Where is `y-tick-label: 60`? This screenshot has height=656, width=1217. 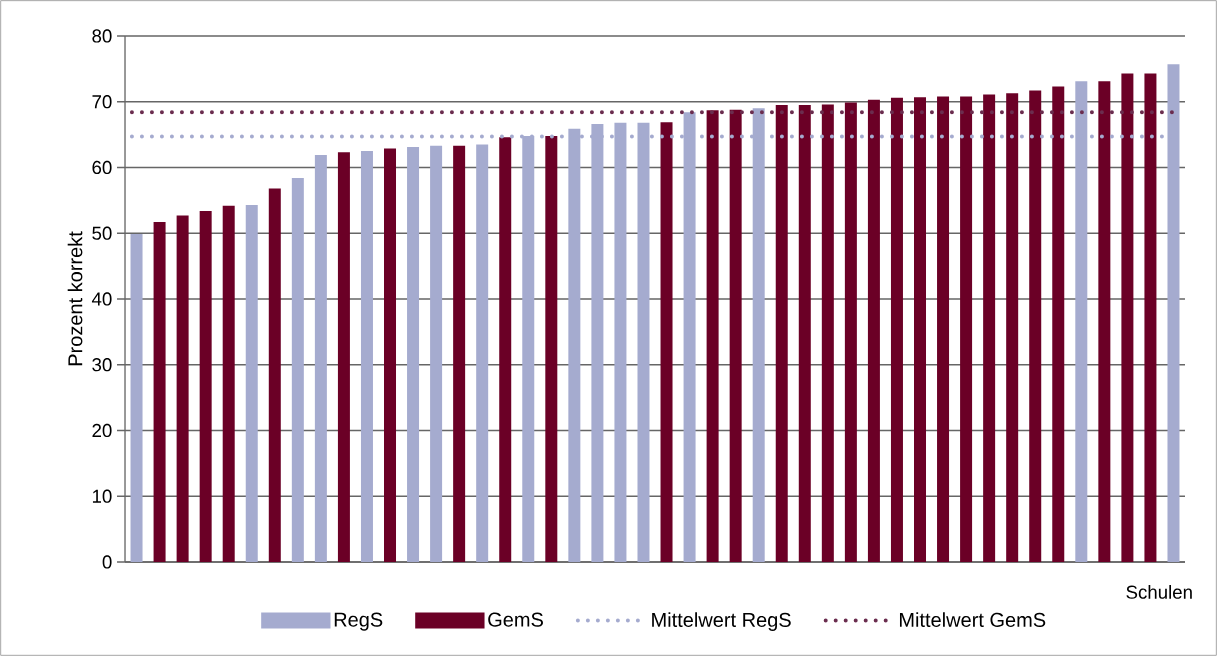
y-tick-label: 60 is located at coordinates (102, 167).